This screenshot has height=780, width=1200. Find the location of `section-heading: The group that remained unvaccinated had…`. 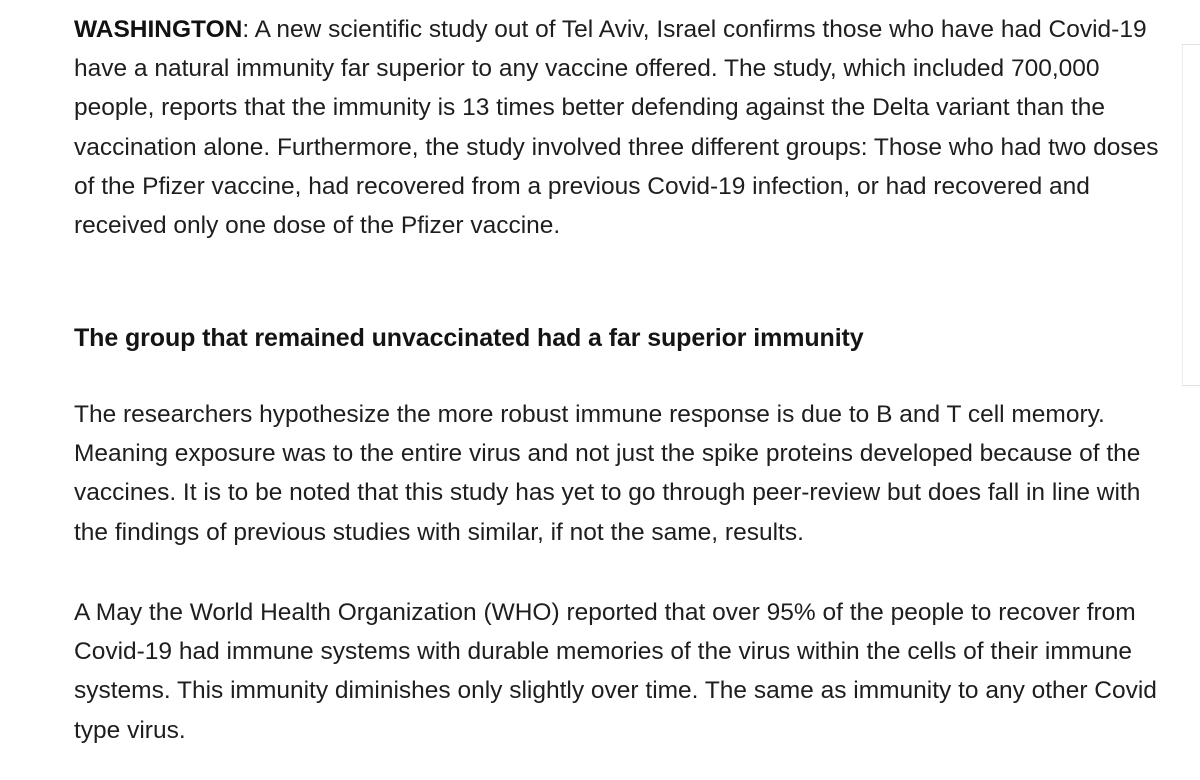

section-heading: The group that remained unvaccinated had… is located at coordinates (469, 338).